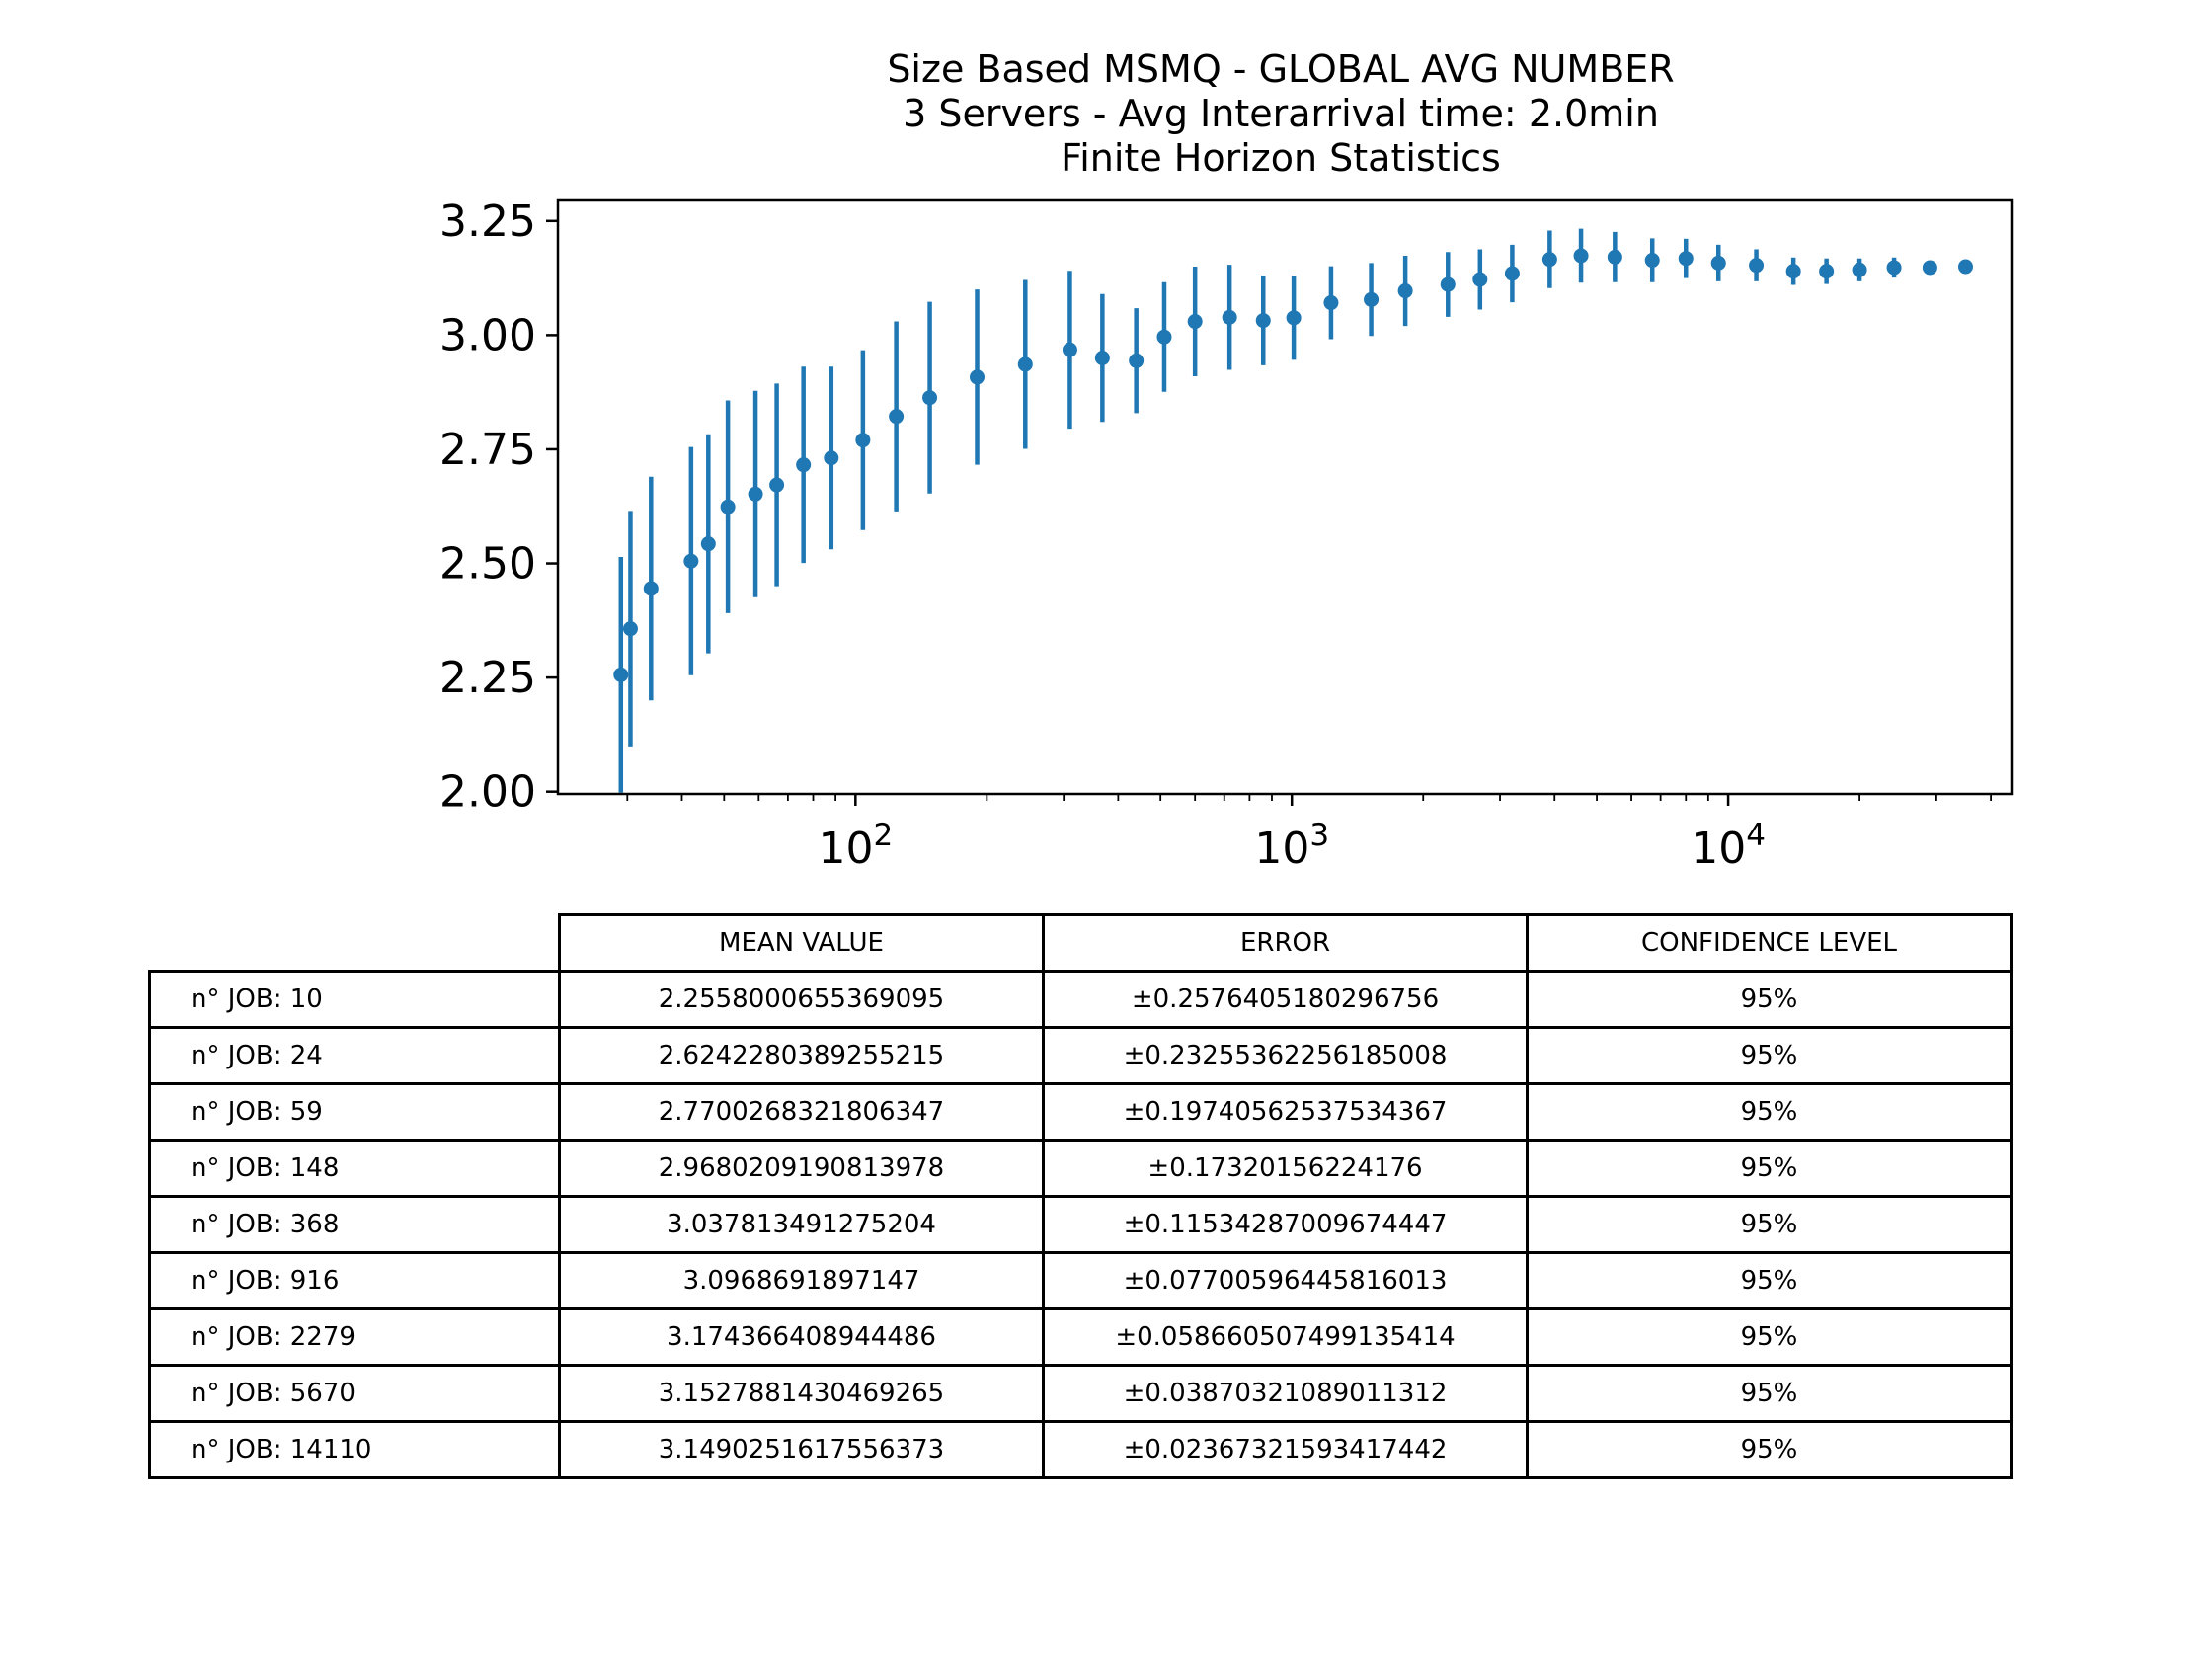  What do you see at coordinates (355, 1055) in the screenshot?
I see `row-label: n° JOB: 24` at bounding box center [355, 1055].